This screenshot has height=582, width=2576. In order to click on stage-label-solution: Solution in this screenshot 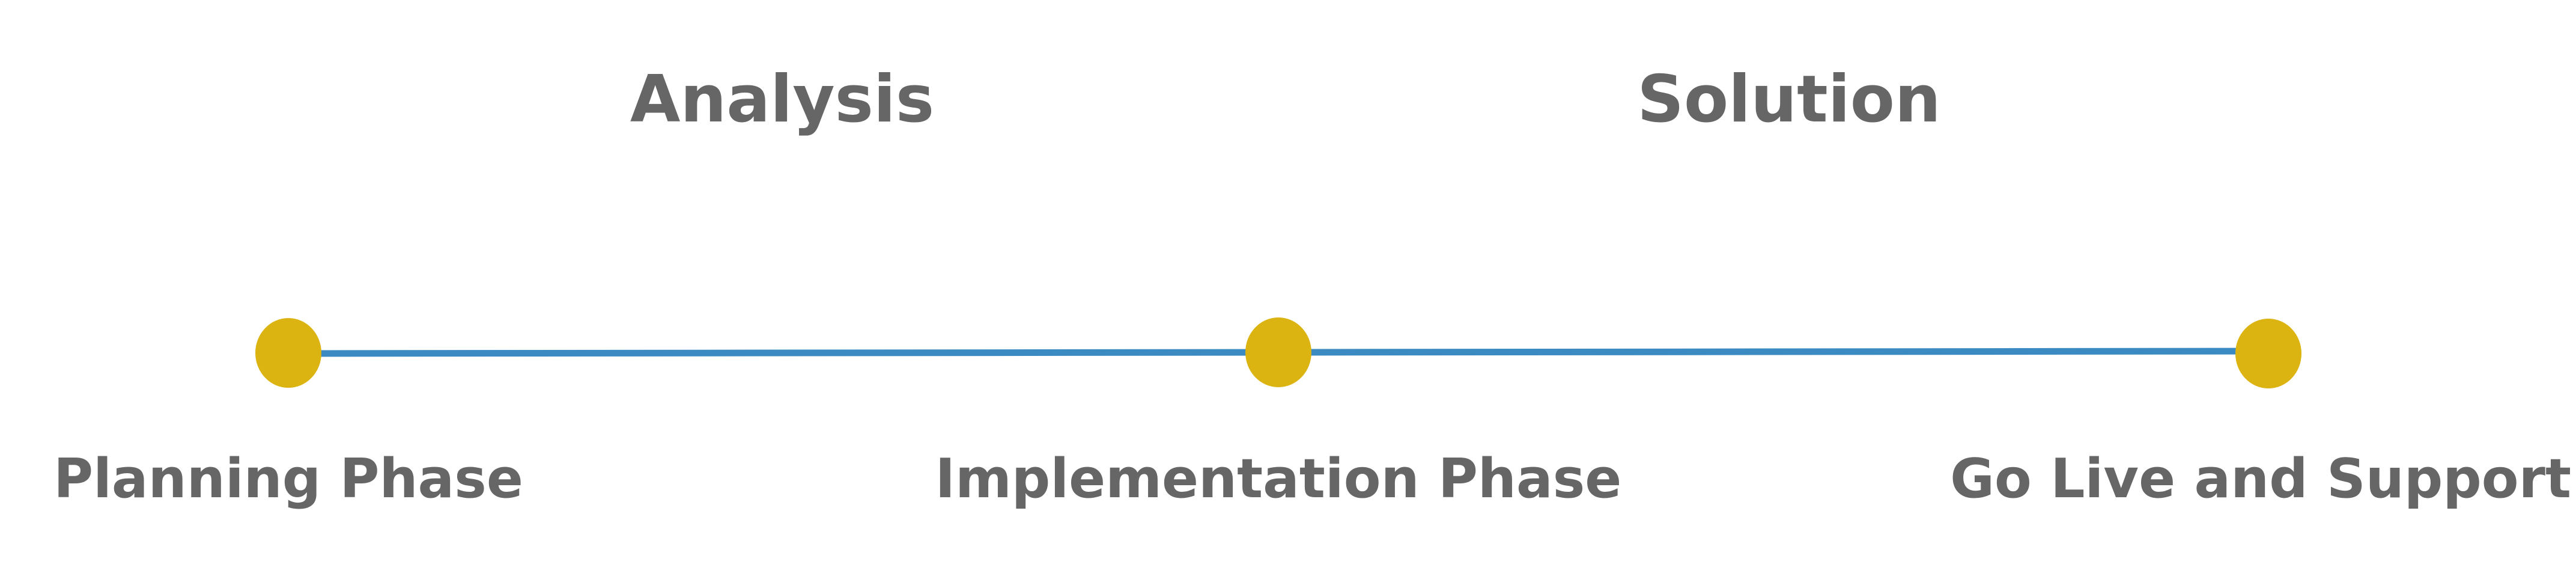, I will do `click(1789, 100)`.